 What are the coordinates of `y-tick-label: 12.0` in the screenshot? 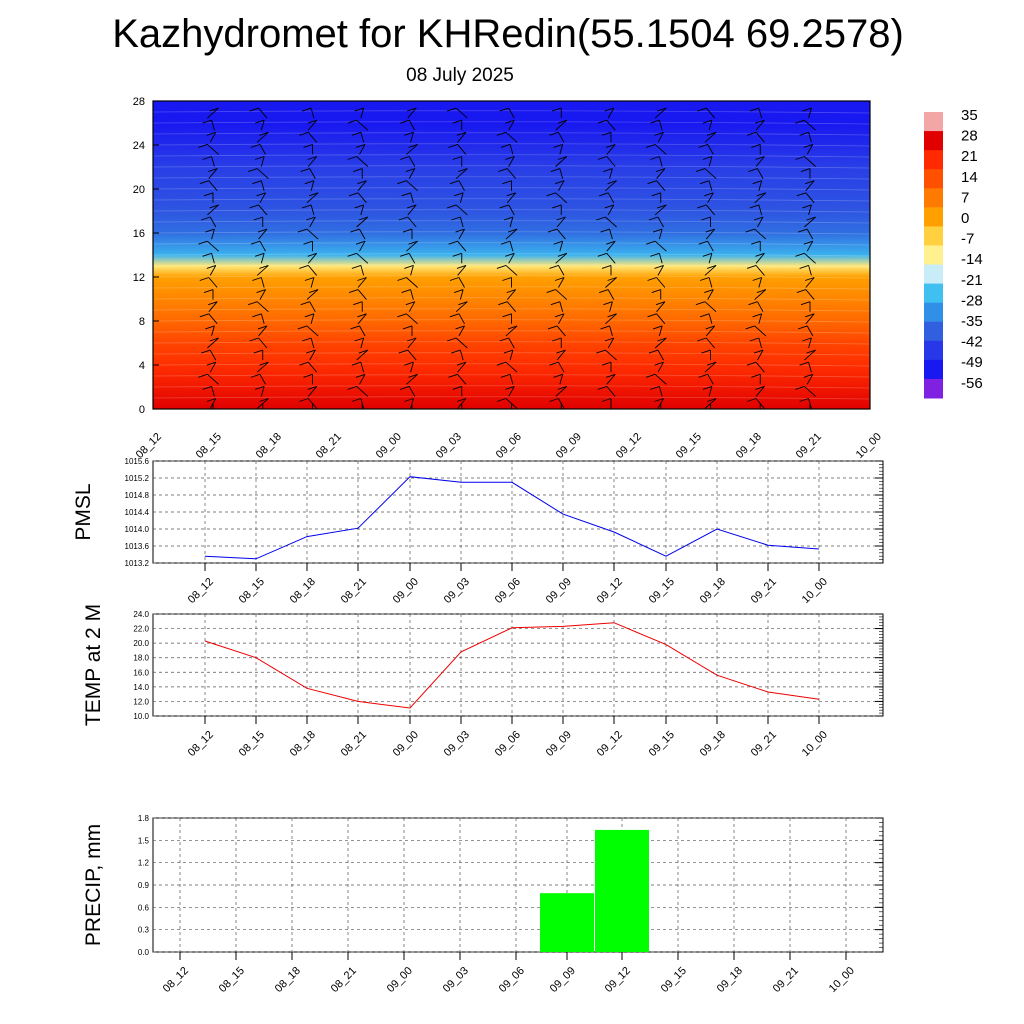 It's located at (141, 701).